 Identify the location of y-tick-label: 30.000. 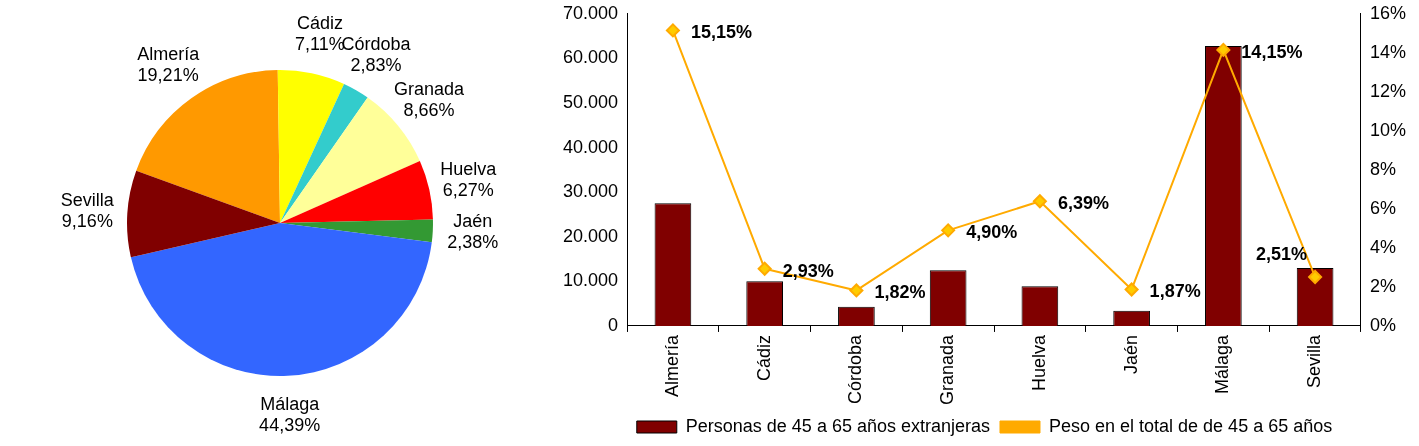
(590, 191).